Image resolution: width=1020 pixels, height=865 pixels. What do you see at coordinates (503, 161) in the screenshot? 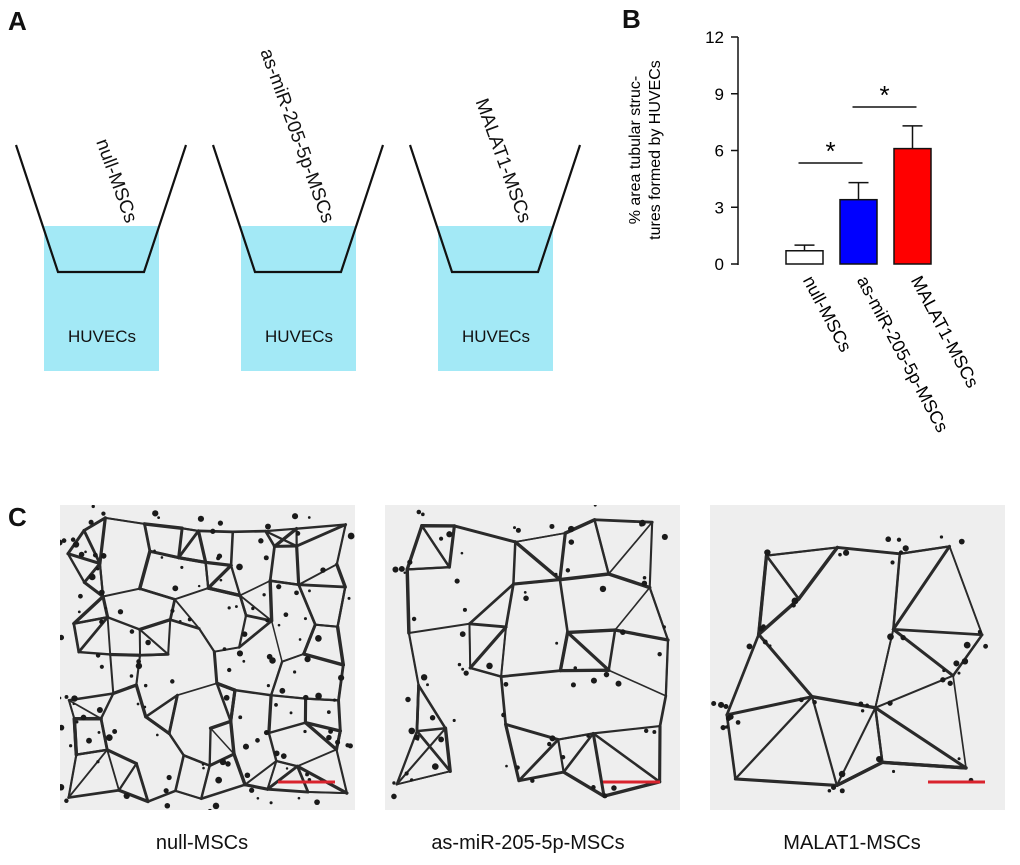
I see `insert-label: MALAT1-MSCs` at bounding box center [503, 161].